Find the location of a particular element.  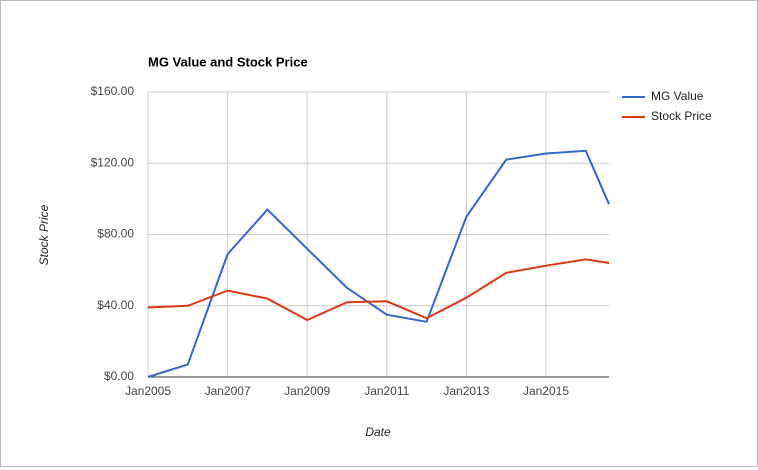

x-tick-label: Jan2009 is located at coordinates (307, 391).